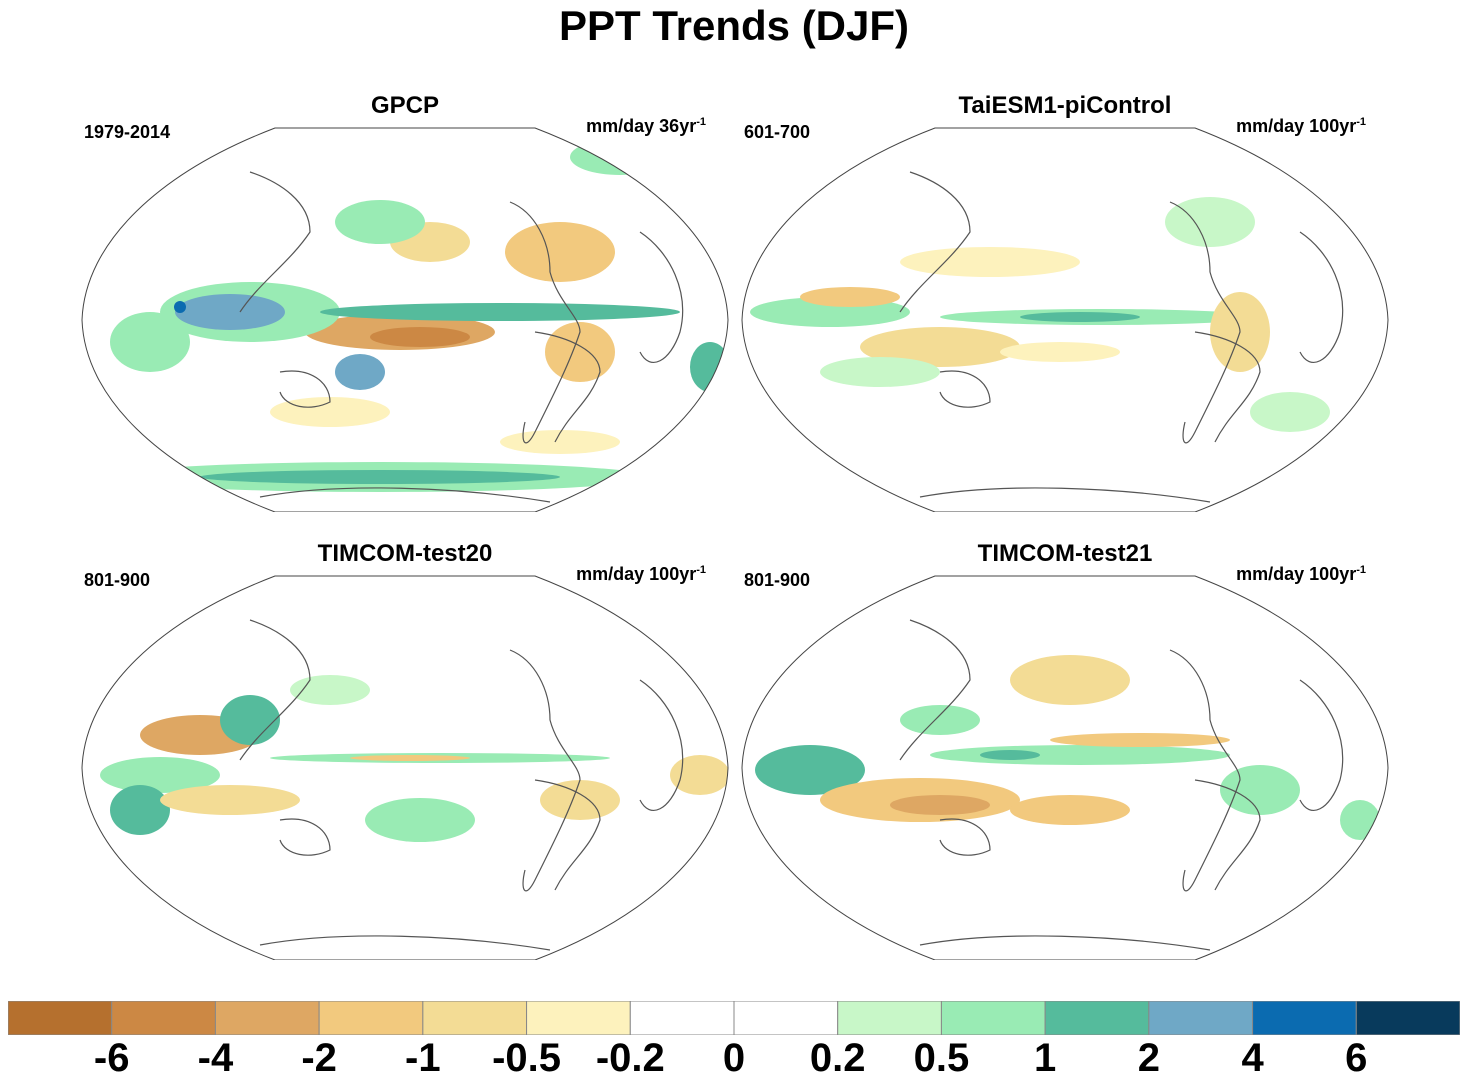  What do you see at coordinates (423, 1058) in the screenshot?
I see `colorbar-tick-label: -1` at bounding box center [423, 1058].